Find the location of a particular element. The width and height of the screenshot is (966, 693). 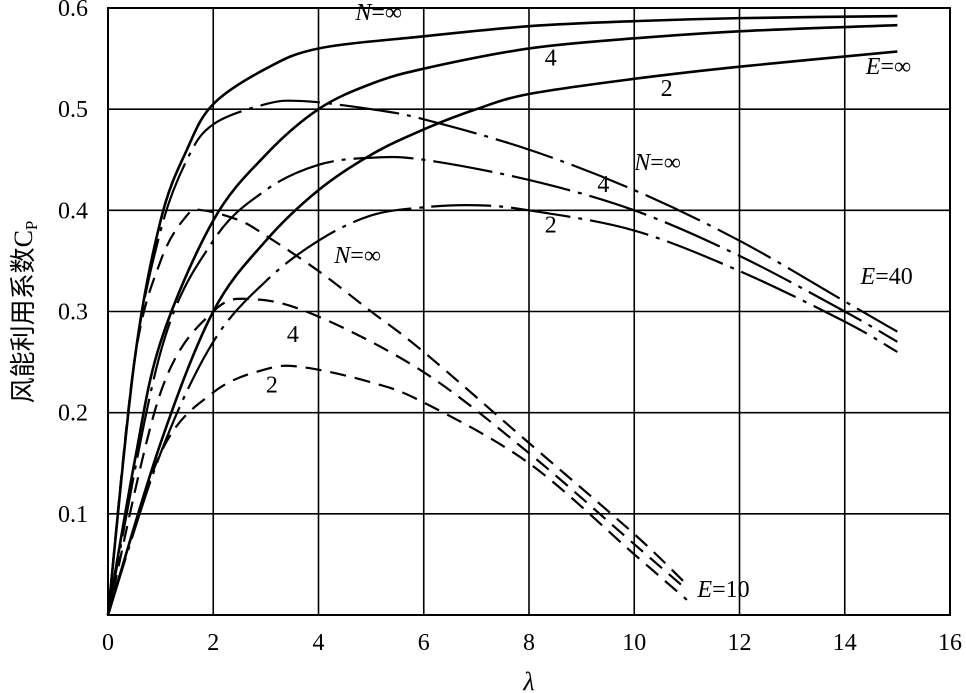

x-tick-label: 4 is located at coordinates (319, 643).